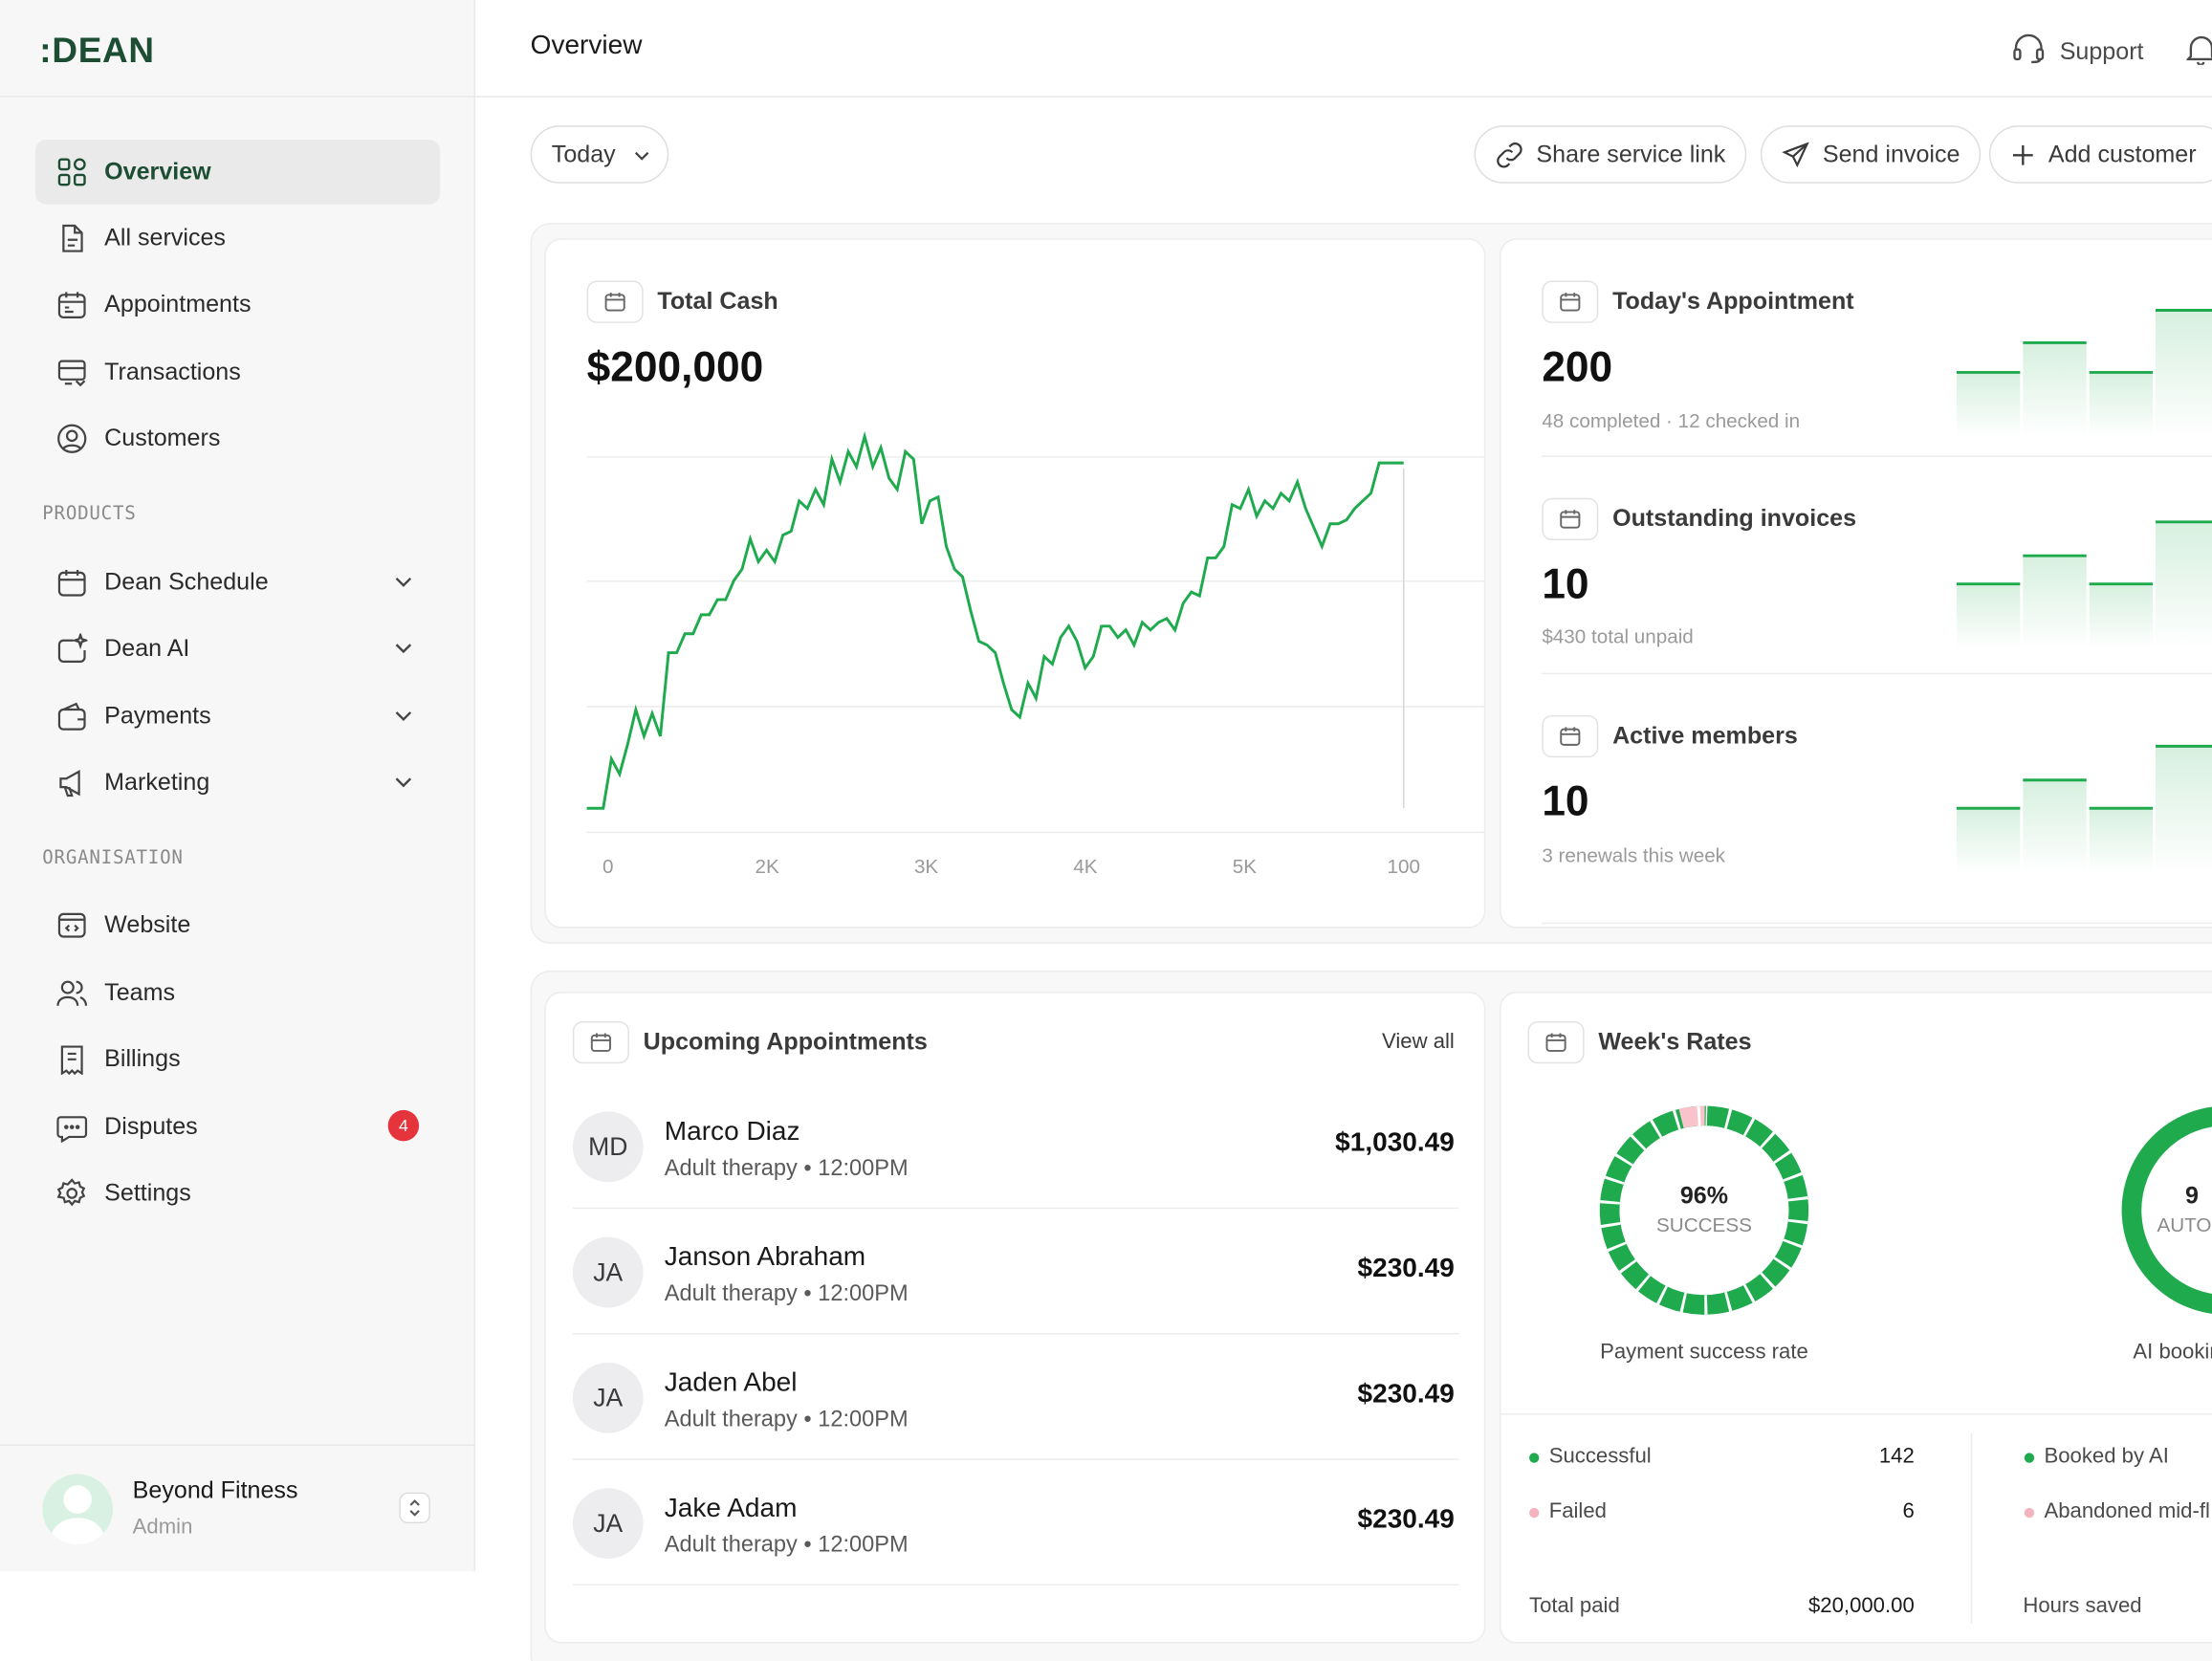 The image size is (2212, 1661). Describe the element at coordinates (1035, 654) in the screenshot. I see `cash-line-chart: 0 2K 3K 4K 5K 100` at that location.